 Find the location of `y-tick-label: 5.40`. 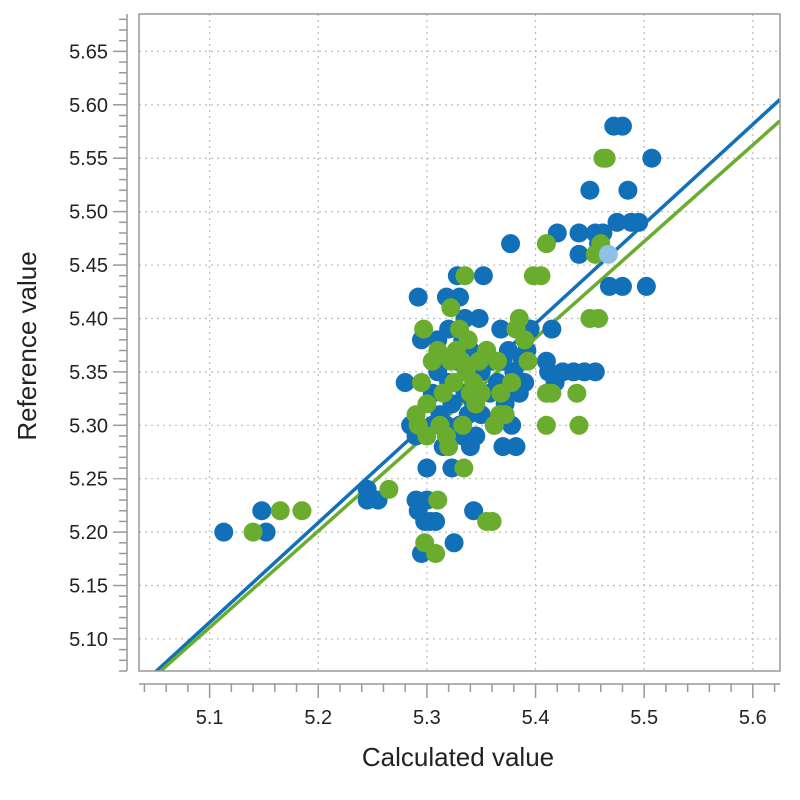

y-tick-label: 5.40 is located at coordinates (88, 319).